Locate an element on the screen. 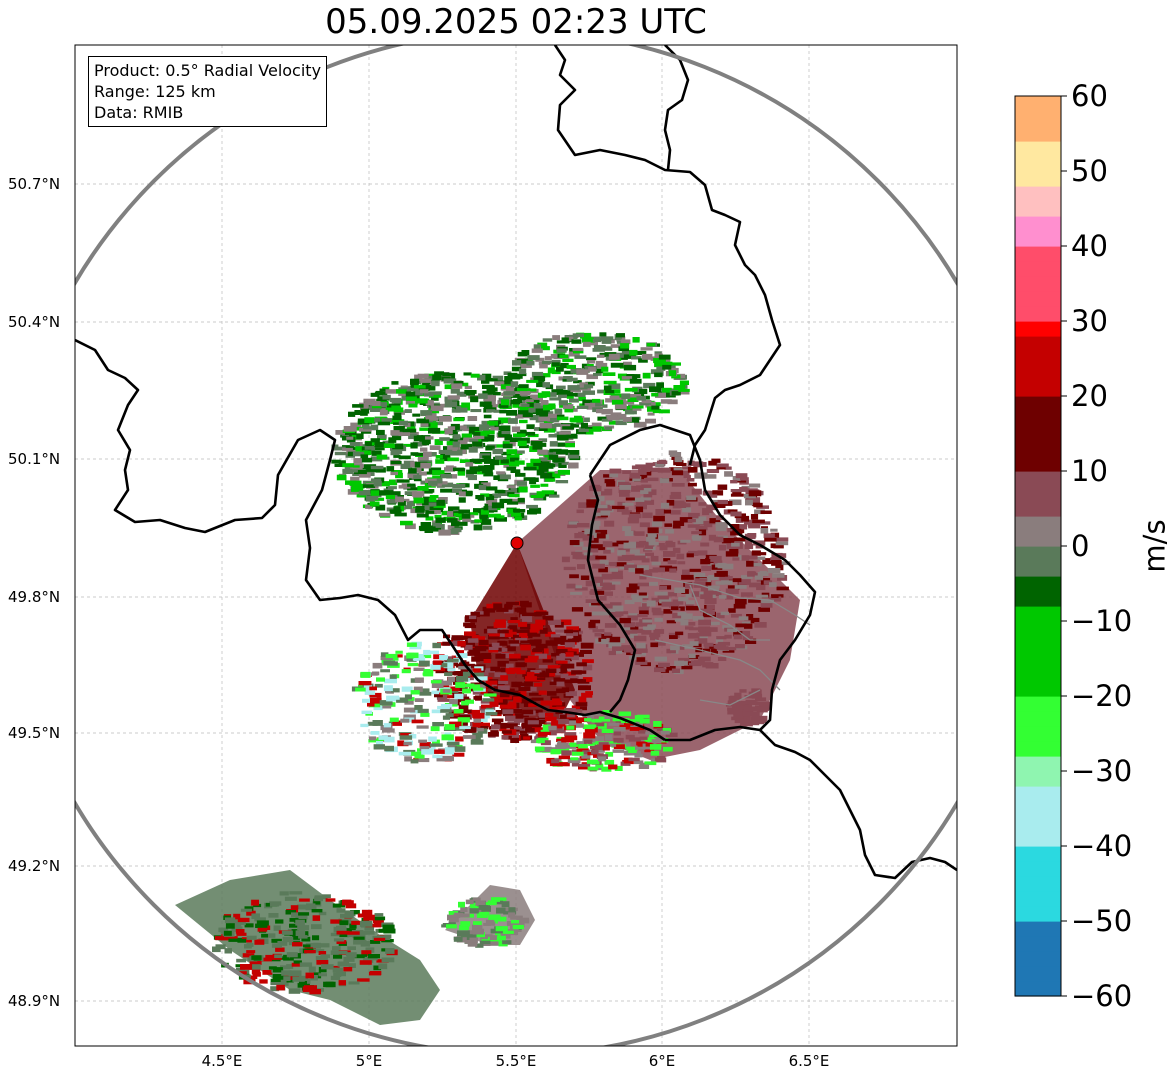 Image resolution: width=1171 pixels, height=1081 pixels. south-echo-cell is located at coordinates (512, 909).